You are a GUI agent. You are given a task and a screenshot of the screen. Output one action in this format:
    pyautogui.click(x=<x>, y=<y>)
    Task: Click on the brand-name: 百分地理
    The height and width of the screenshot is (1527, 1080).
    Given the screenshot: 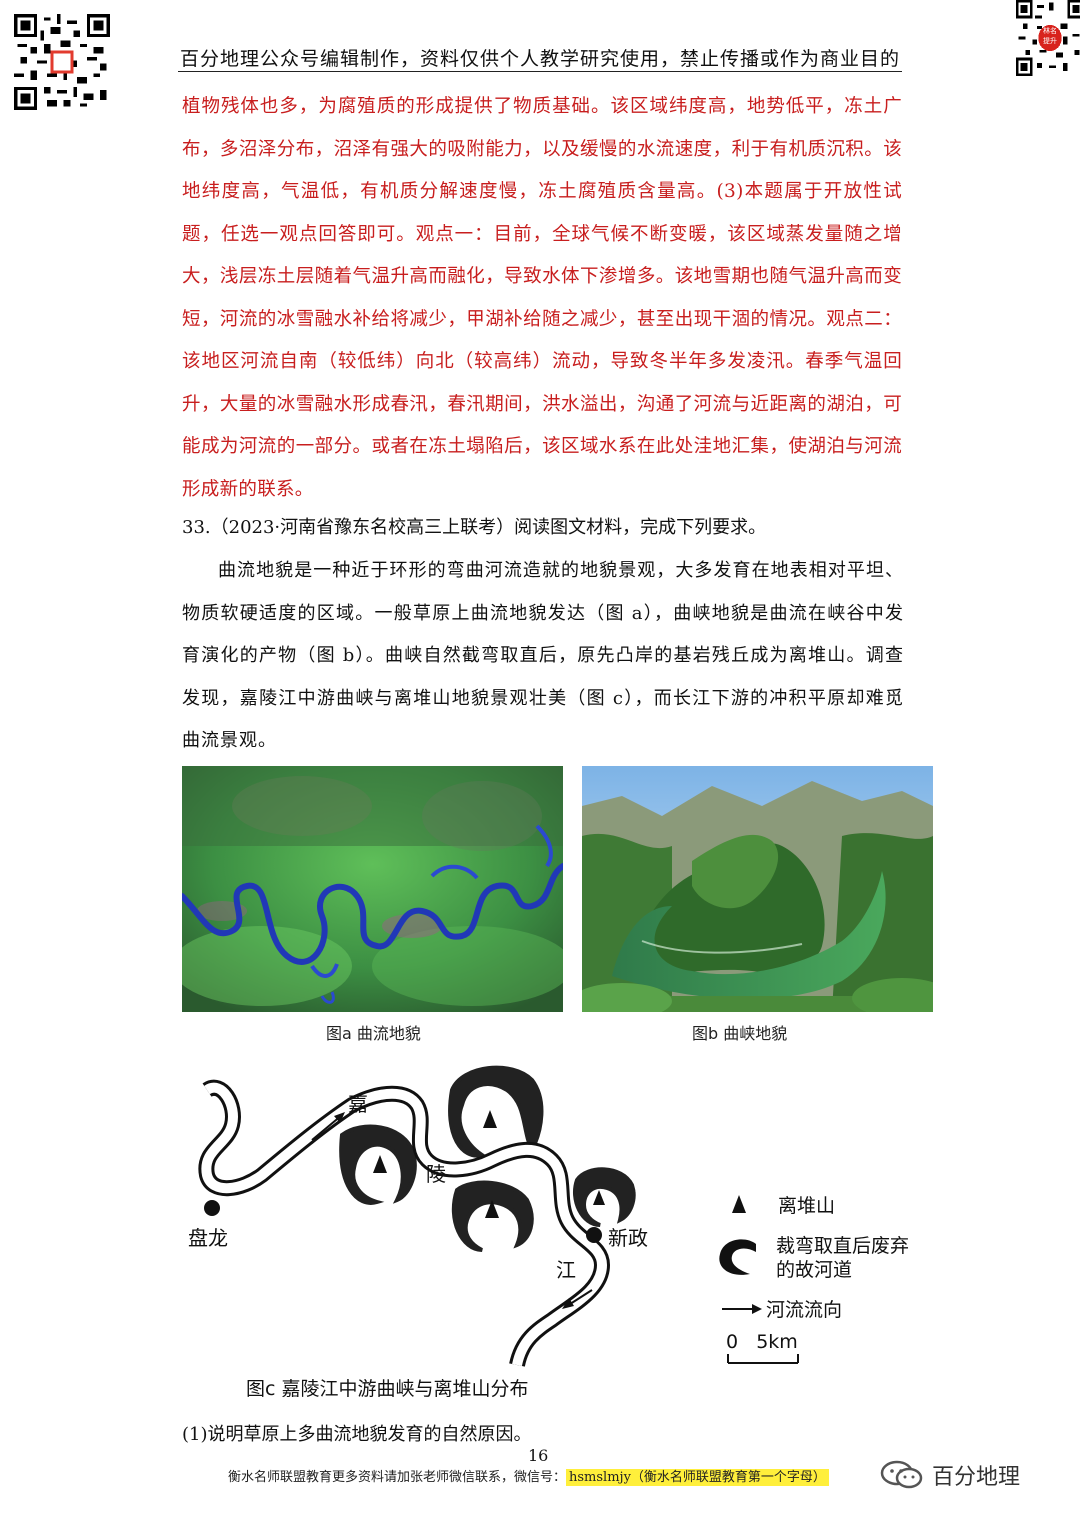 What is the action you would take?
    pyautogui.click(x=976, y=1477)
    